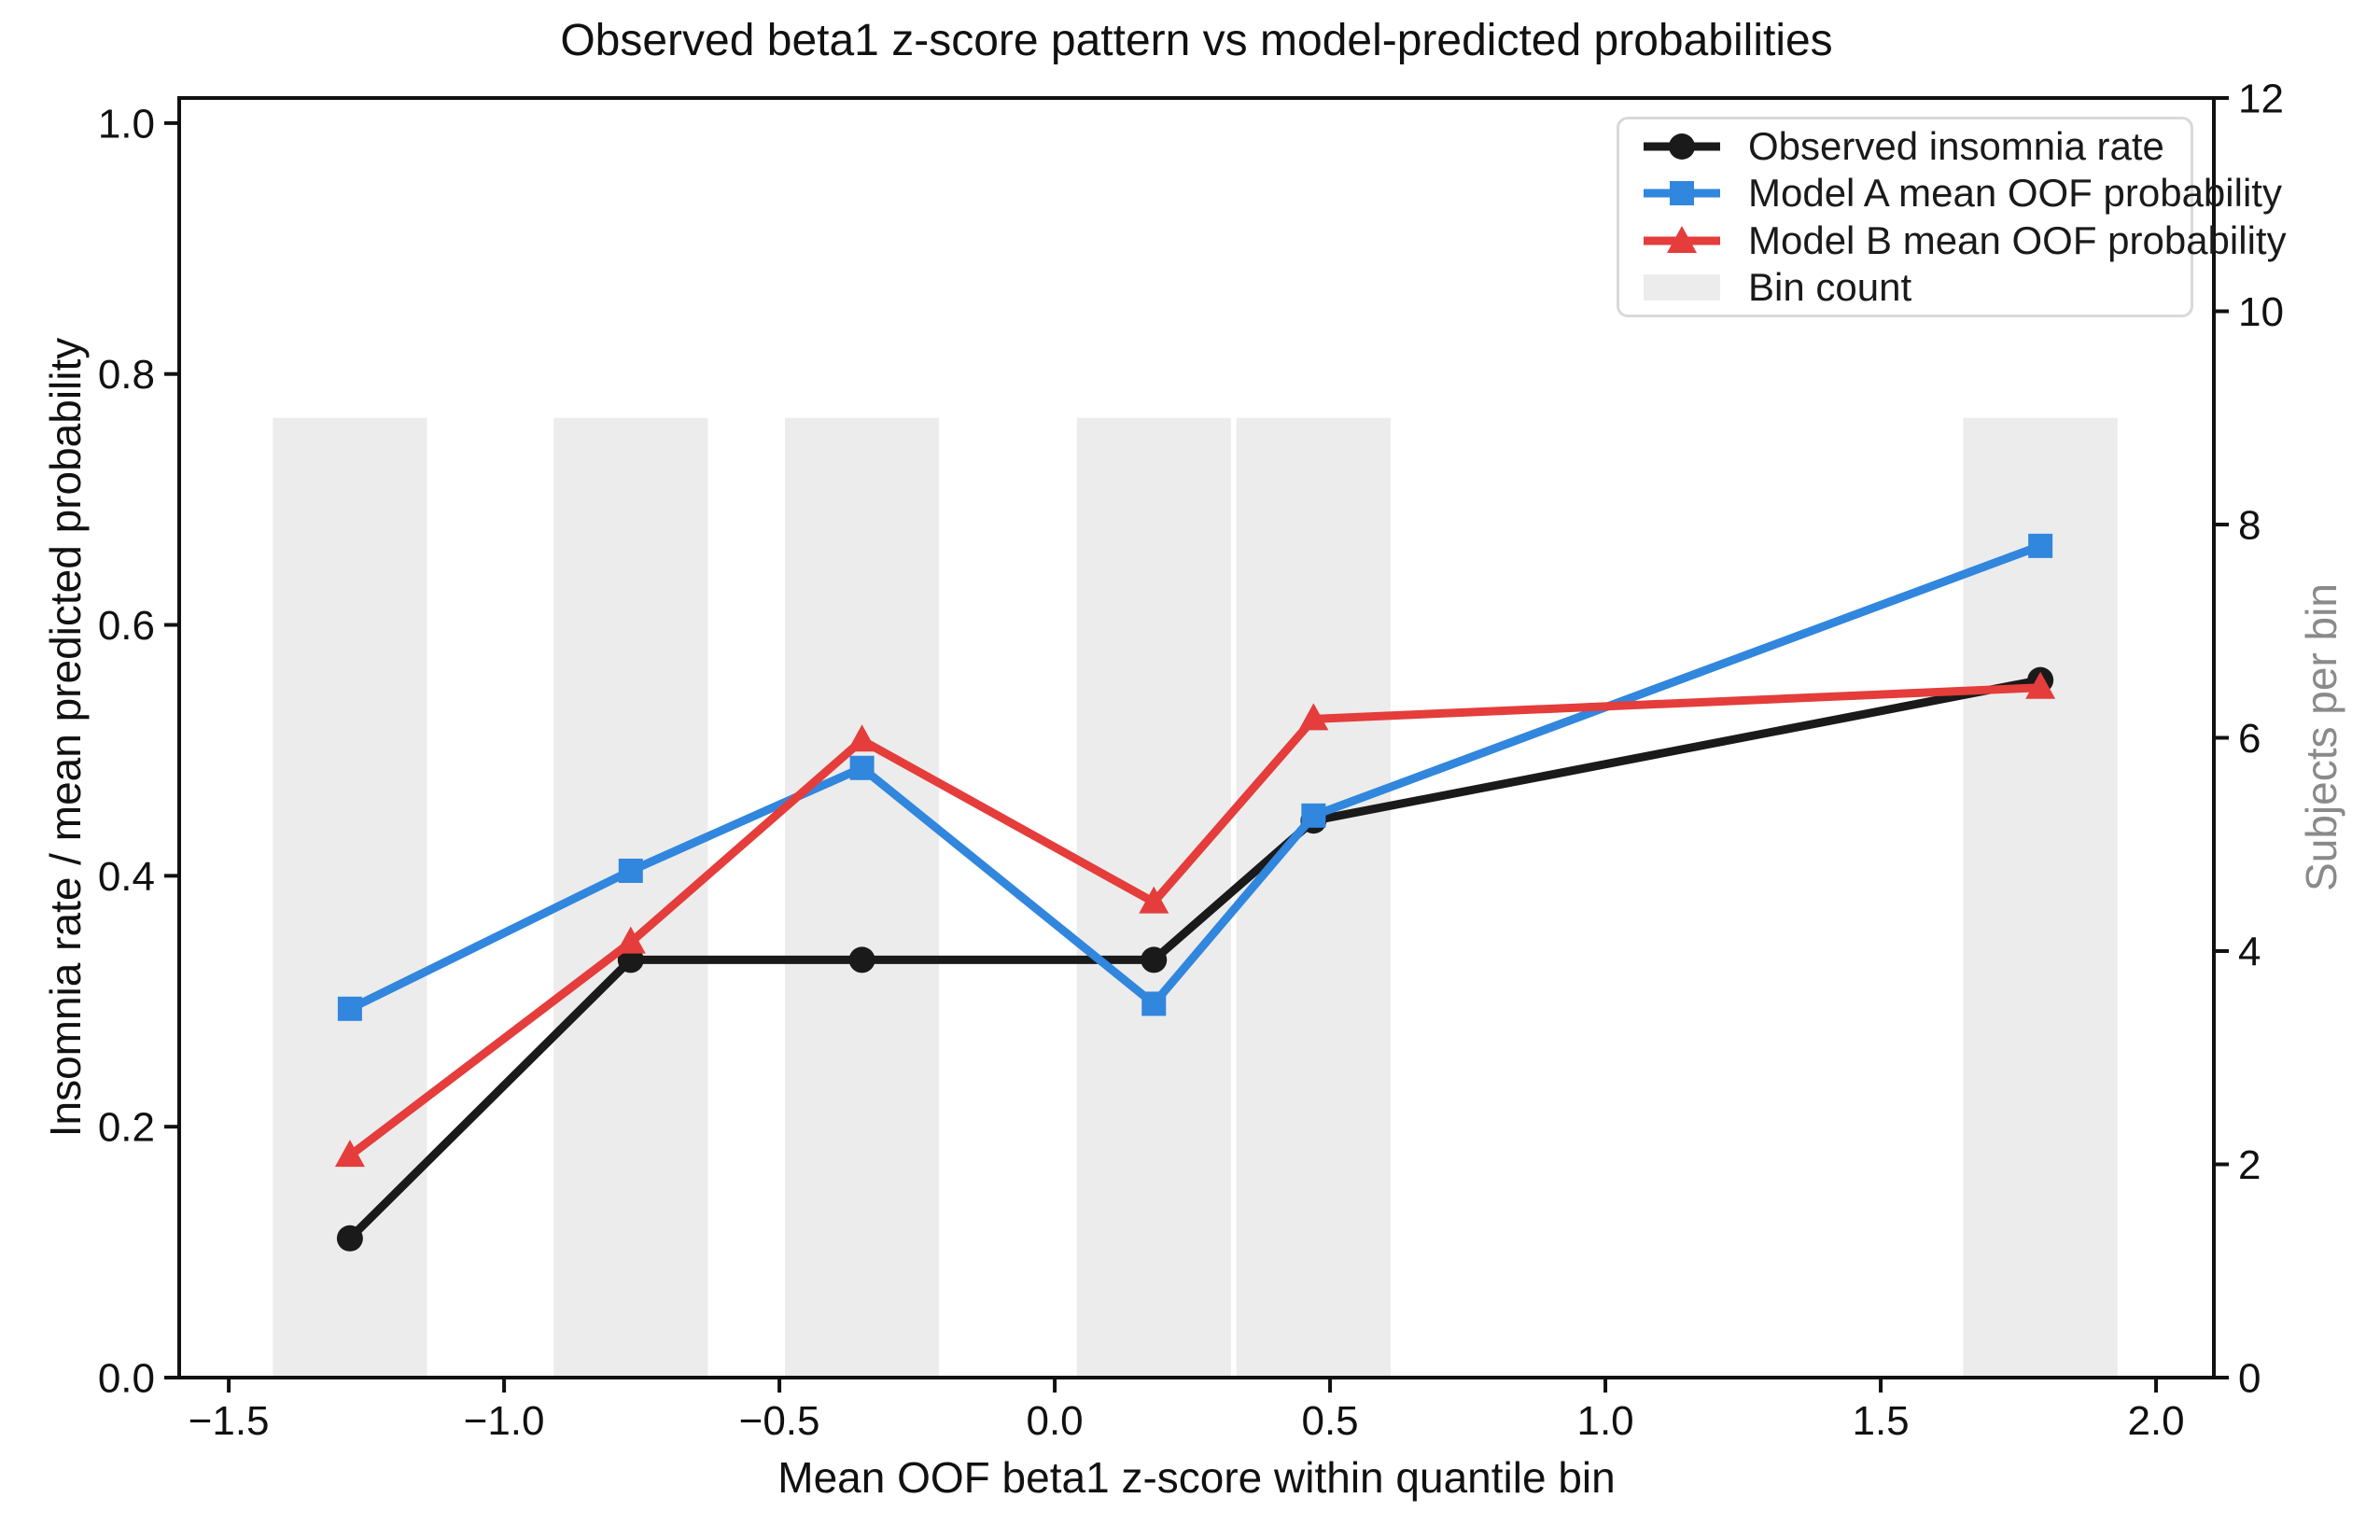 The width and height of the screenshot is (2380, 1540). I want to click on x-tick-label: 1.5, so click(1880, 1421).